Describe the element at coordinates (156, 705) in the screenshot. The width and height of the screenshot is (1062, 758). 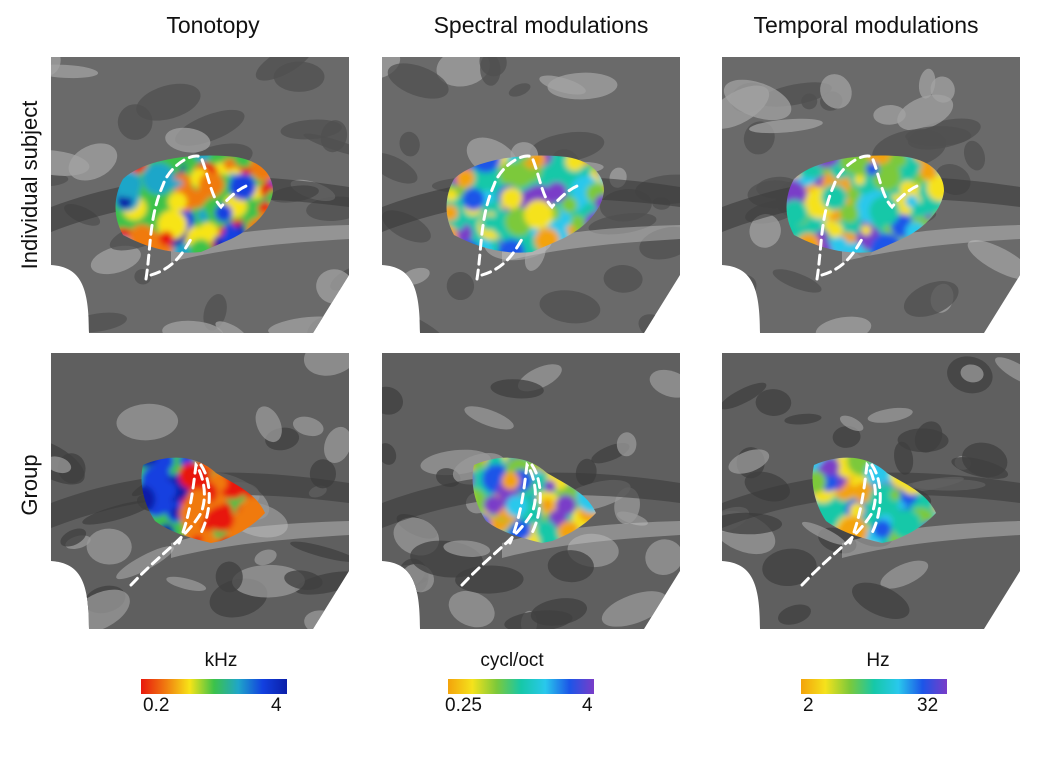
I see `colorbar-min-label: 0.2` at that location.